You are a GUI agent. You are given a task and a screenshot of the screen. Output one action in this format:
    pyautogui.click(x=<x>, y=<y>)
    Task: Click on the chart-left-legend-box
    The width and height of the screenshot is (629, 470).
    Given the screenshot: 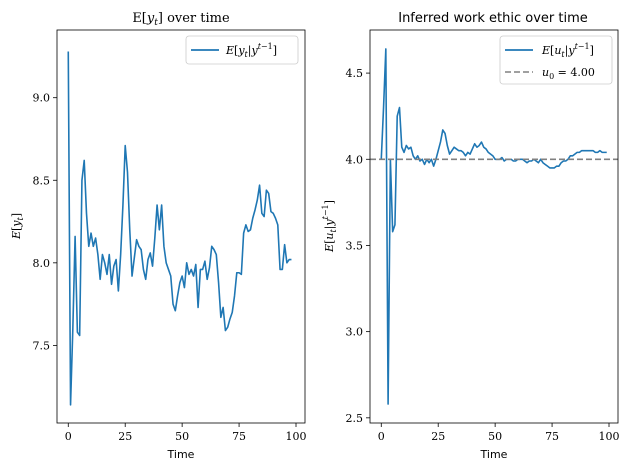 What is the action you would take?
    pyautogui.click(x=242, y=50)
    